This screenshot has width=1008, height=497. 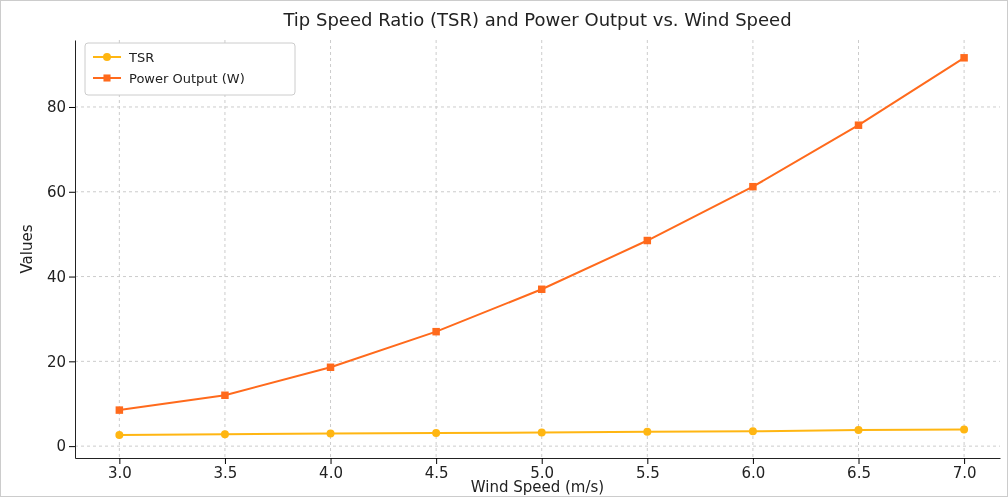 What do you see at coordinates (187, 78) in the screenshot?
I see `legend-label: Power Output (W)` at bounding box center [187, 78].